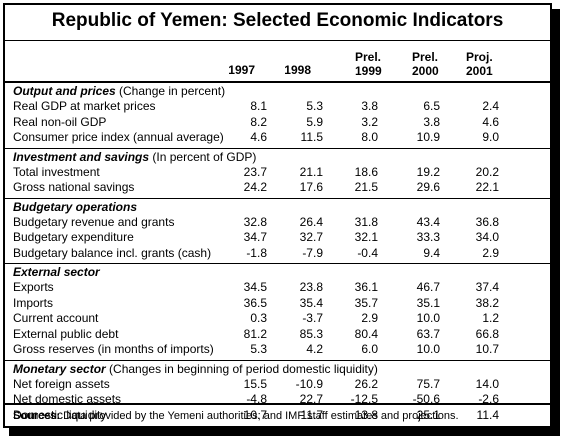 This screenshot has width=563, height=441. I want to click on section-title: Investment and savings, so click(81, 156).